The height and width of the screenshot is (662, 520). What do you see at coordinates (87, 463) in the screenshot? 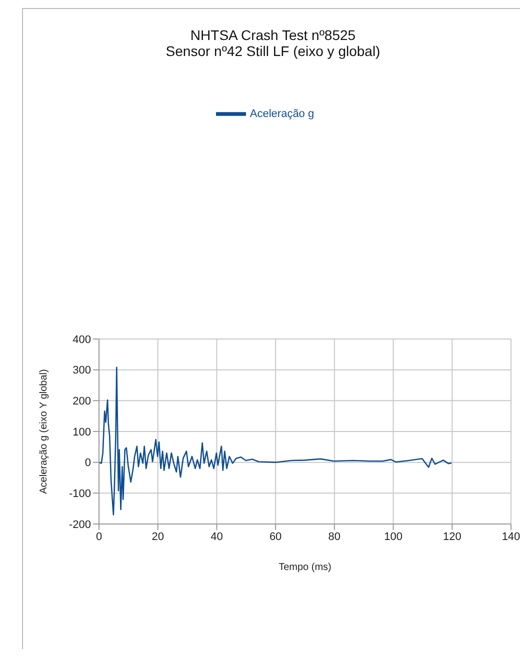
I see `y-tick-label: 0` at bounding box center [87, 463].